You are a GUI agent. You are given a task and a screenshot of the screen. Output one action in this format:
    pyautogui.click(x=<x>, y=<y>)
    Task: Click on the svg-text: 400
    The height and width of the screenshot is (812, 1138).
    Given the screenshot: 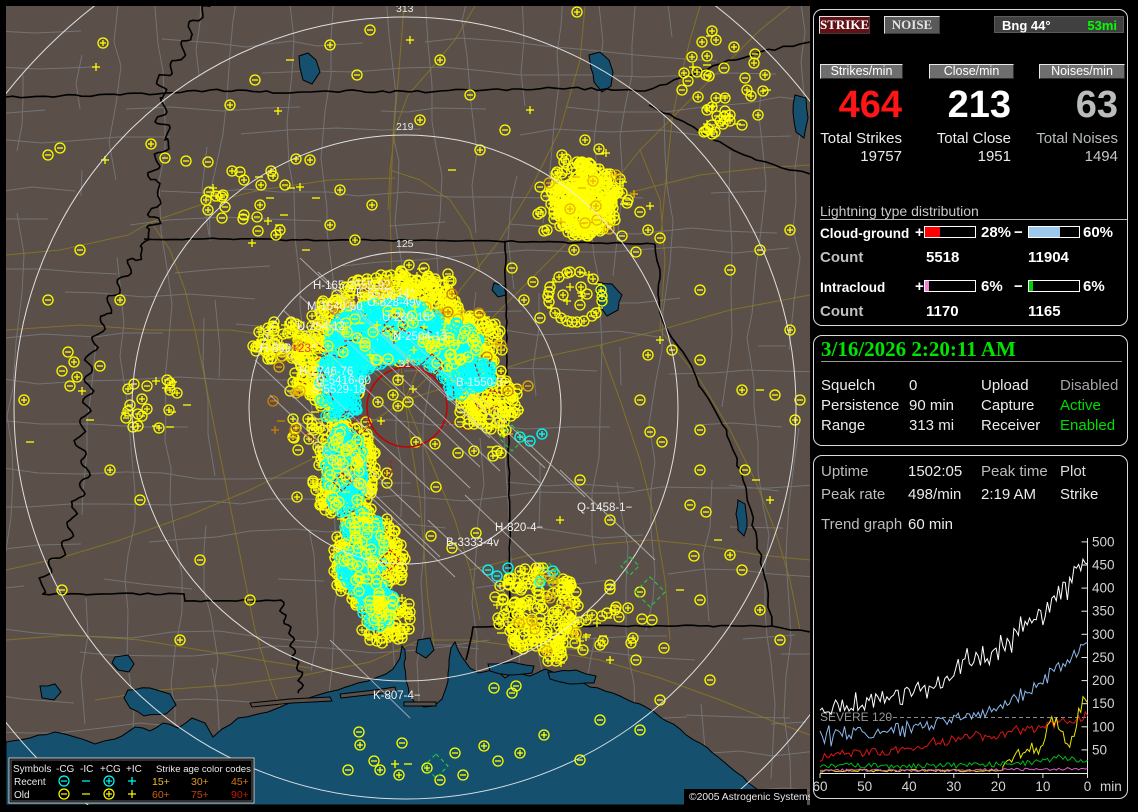 What is the action you would take?
    pyautogui.click(x=1103, y=588)
    